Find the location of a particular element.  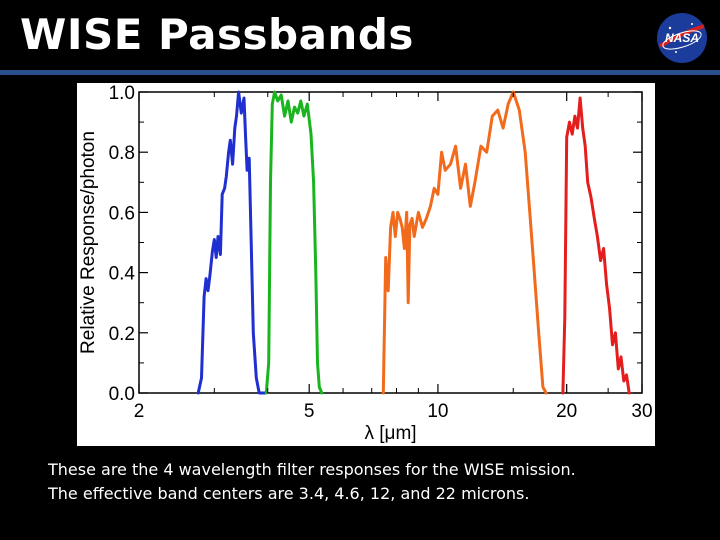

y-tick-label: 0.6 is located at coordinates (122, 213).